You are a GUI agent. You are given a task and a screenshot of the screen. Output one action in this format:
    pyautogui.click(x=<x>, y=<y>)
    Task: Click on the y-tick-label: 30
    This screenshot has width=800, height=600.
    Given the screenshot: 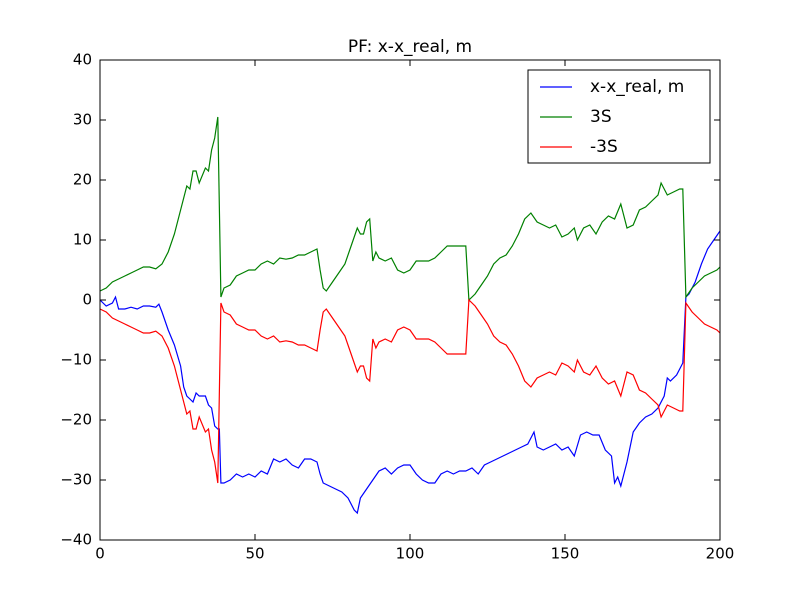 What is the action you would take?
    pyautogui.click(x=82, y=120)
    